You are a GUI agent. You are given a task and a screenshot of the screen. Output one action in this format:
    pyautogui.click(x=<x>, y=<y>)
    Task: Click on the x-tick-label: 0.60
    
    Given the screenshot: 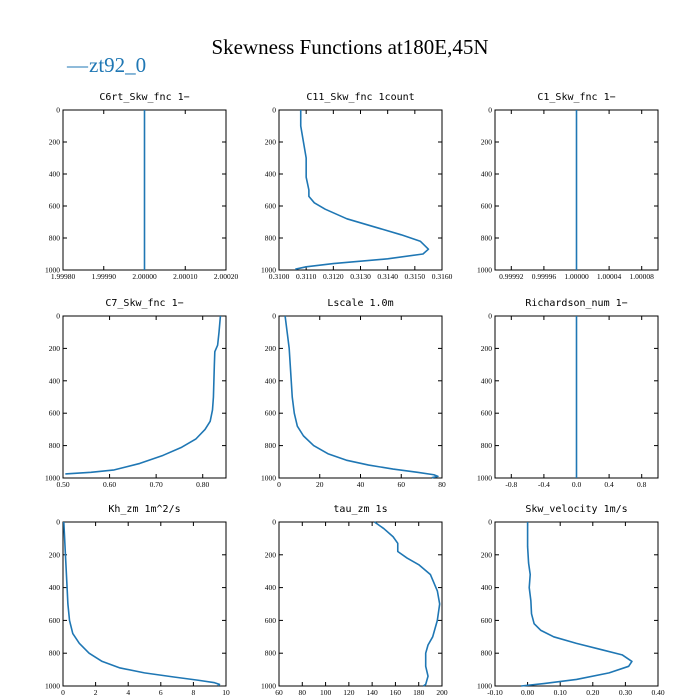 What is the action you would take?
    pyautogui.click(x=109, y=484)
    